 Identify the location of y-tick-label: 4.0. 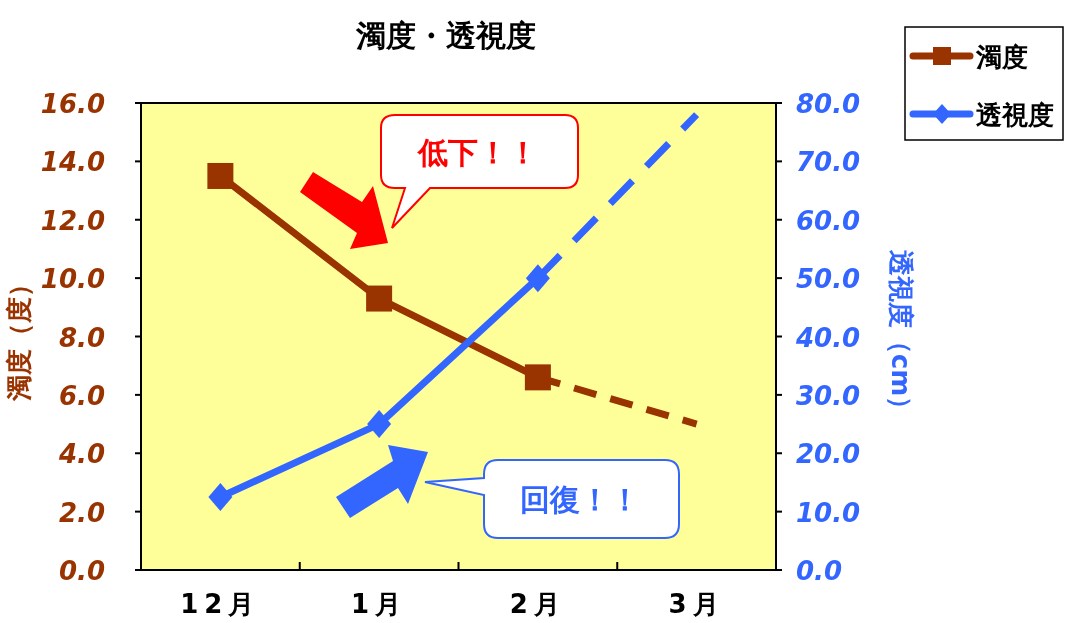
(81, 454).